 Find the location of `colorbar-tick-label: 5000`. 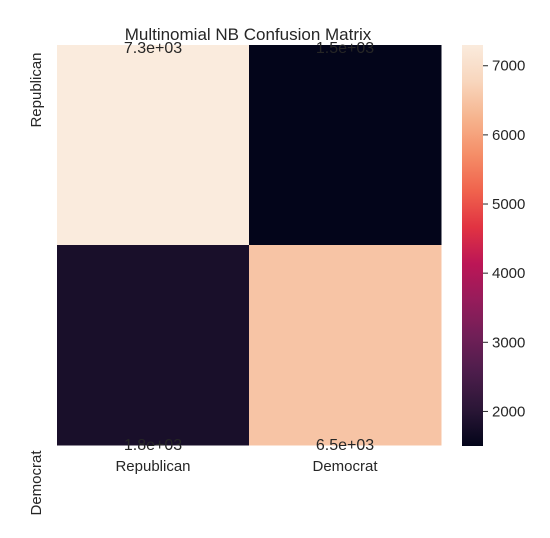

colorbar-tick-label: 5000 is located at coordinates (508, 204).